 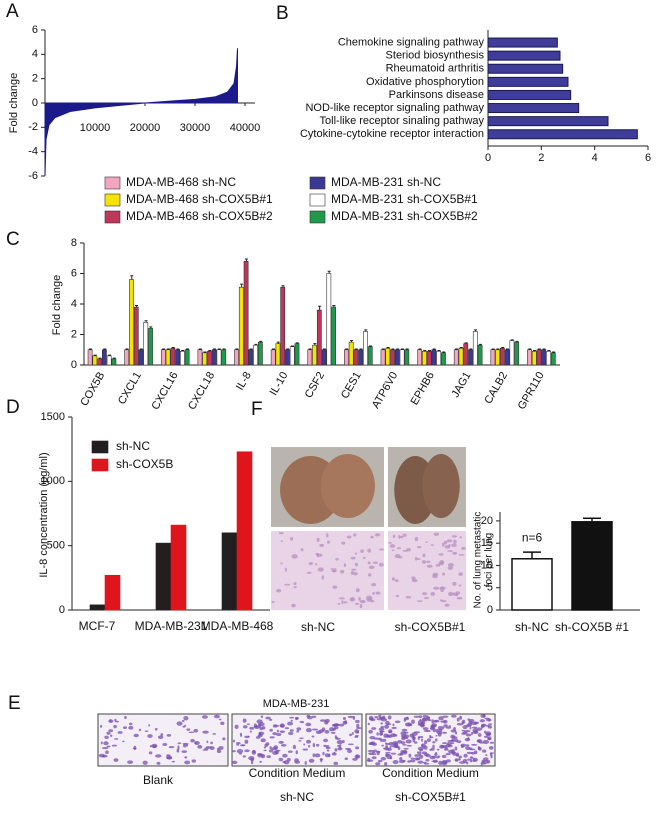 What do you see at coordinates (404, 216) in the screenshot?
I see `legend-label: MDA-MB-231 sh-COX5B#2` at bounding box center [404, 216].